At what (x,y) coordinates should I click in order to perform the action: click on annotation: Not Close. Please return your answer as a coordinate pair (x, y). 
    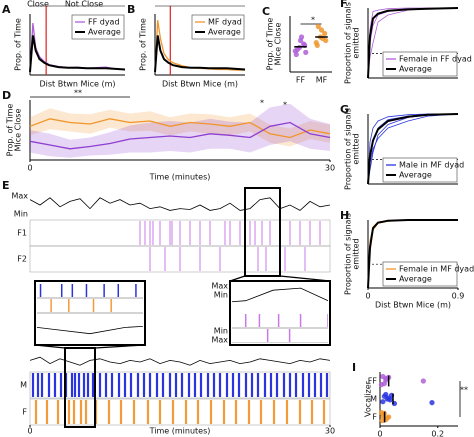
    Looking at the image, I should click on (84, 4).